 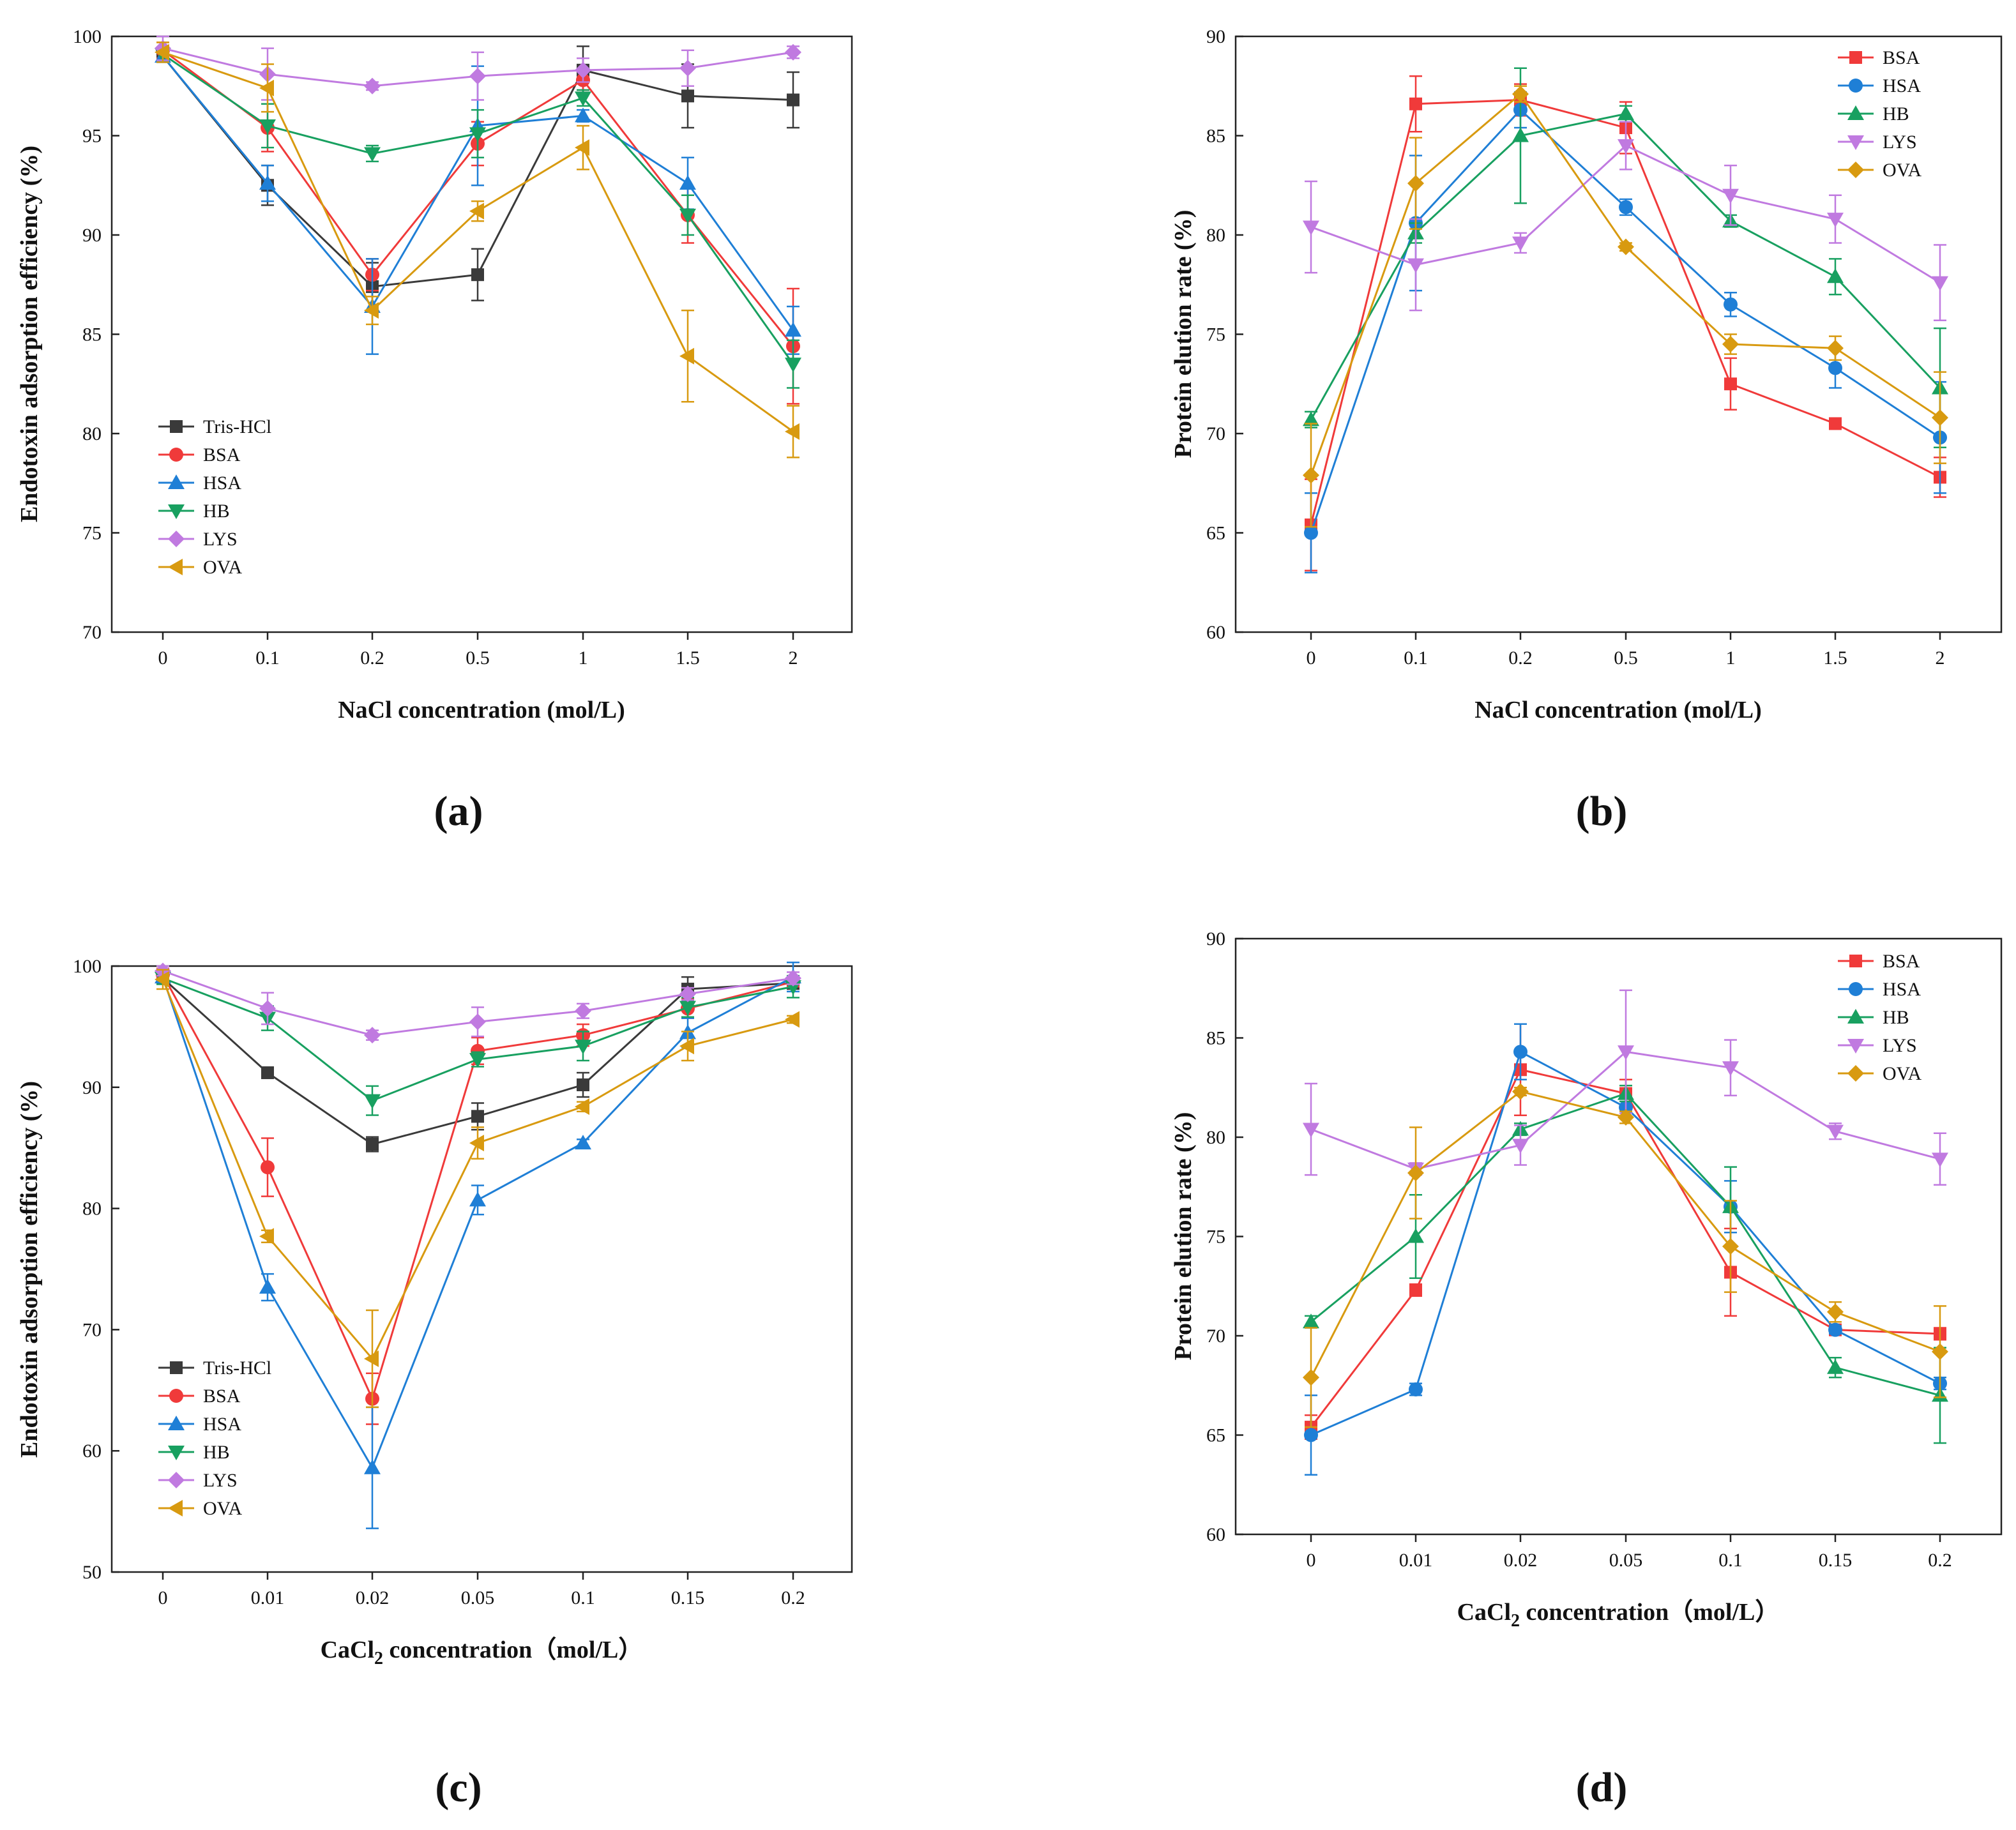 I want to click on legend-label: OVA, so click(x=1902, y=170).